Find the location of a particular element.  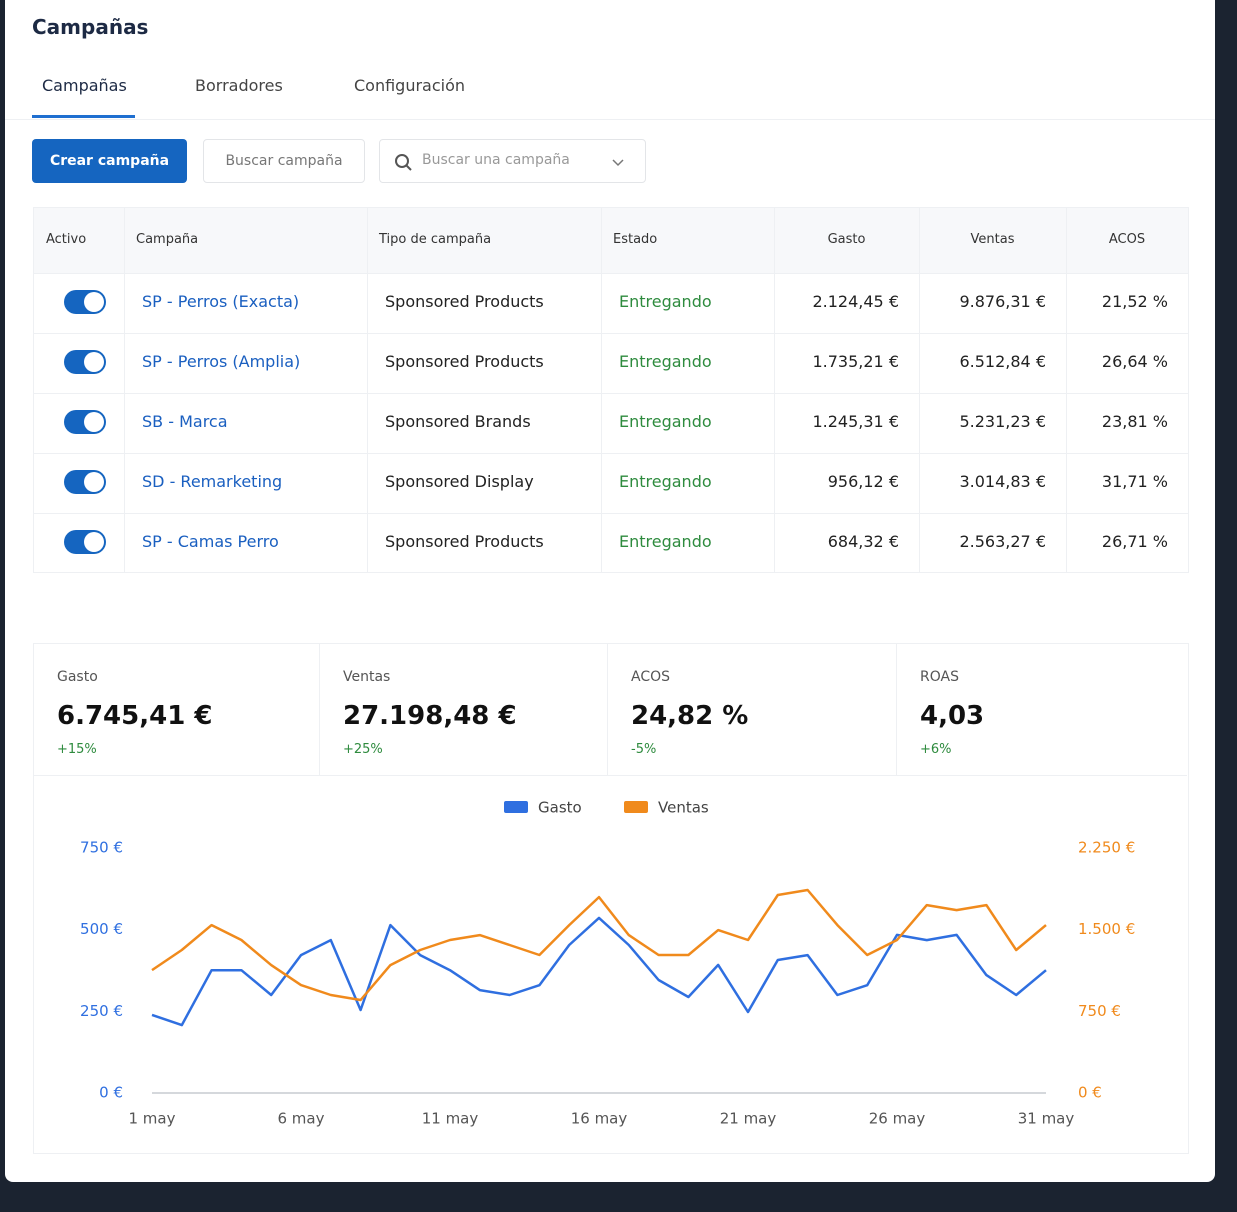

y-tick-label: 750 € is located at coordinates (101, 848).